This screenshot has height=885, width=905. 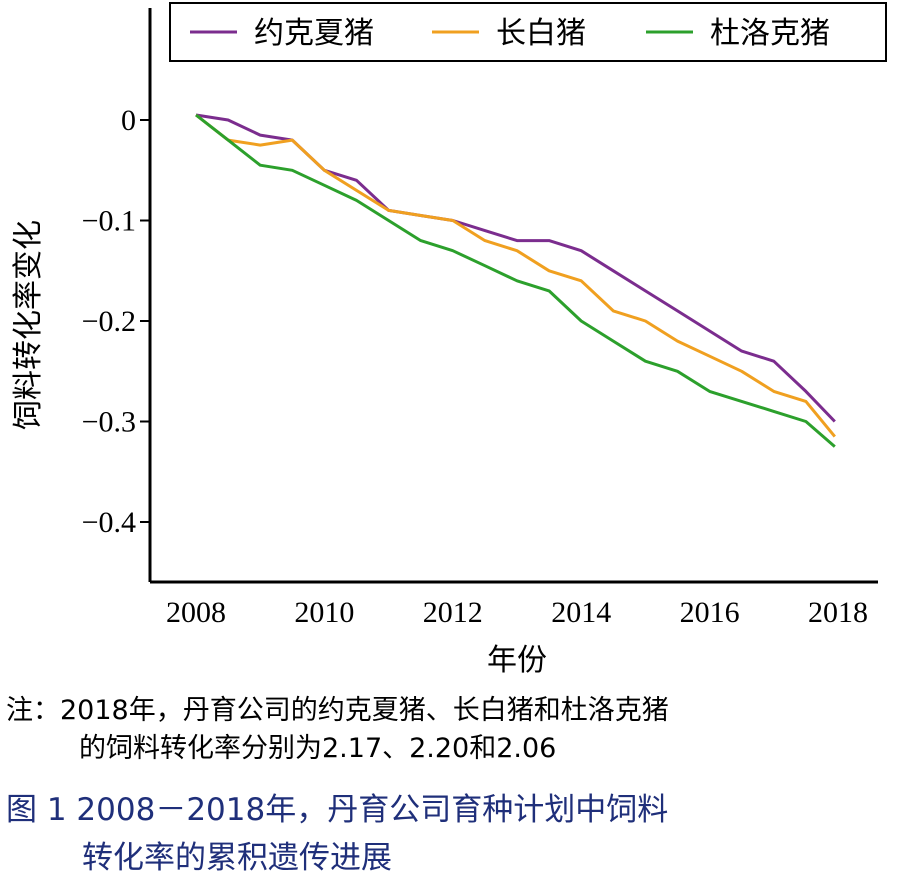 What do you see at coordinates (237, 858) in the screenshot?
I see `figure-caption-line-2: 转化率的累积遗传进展` at bounding box center [237, 858].